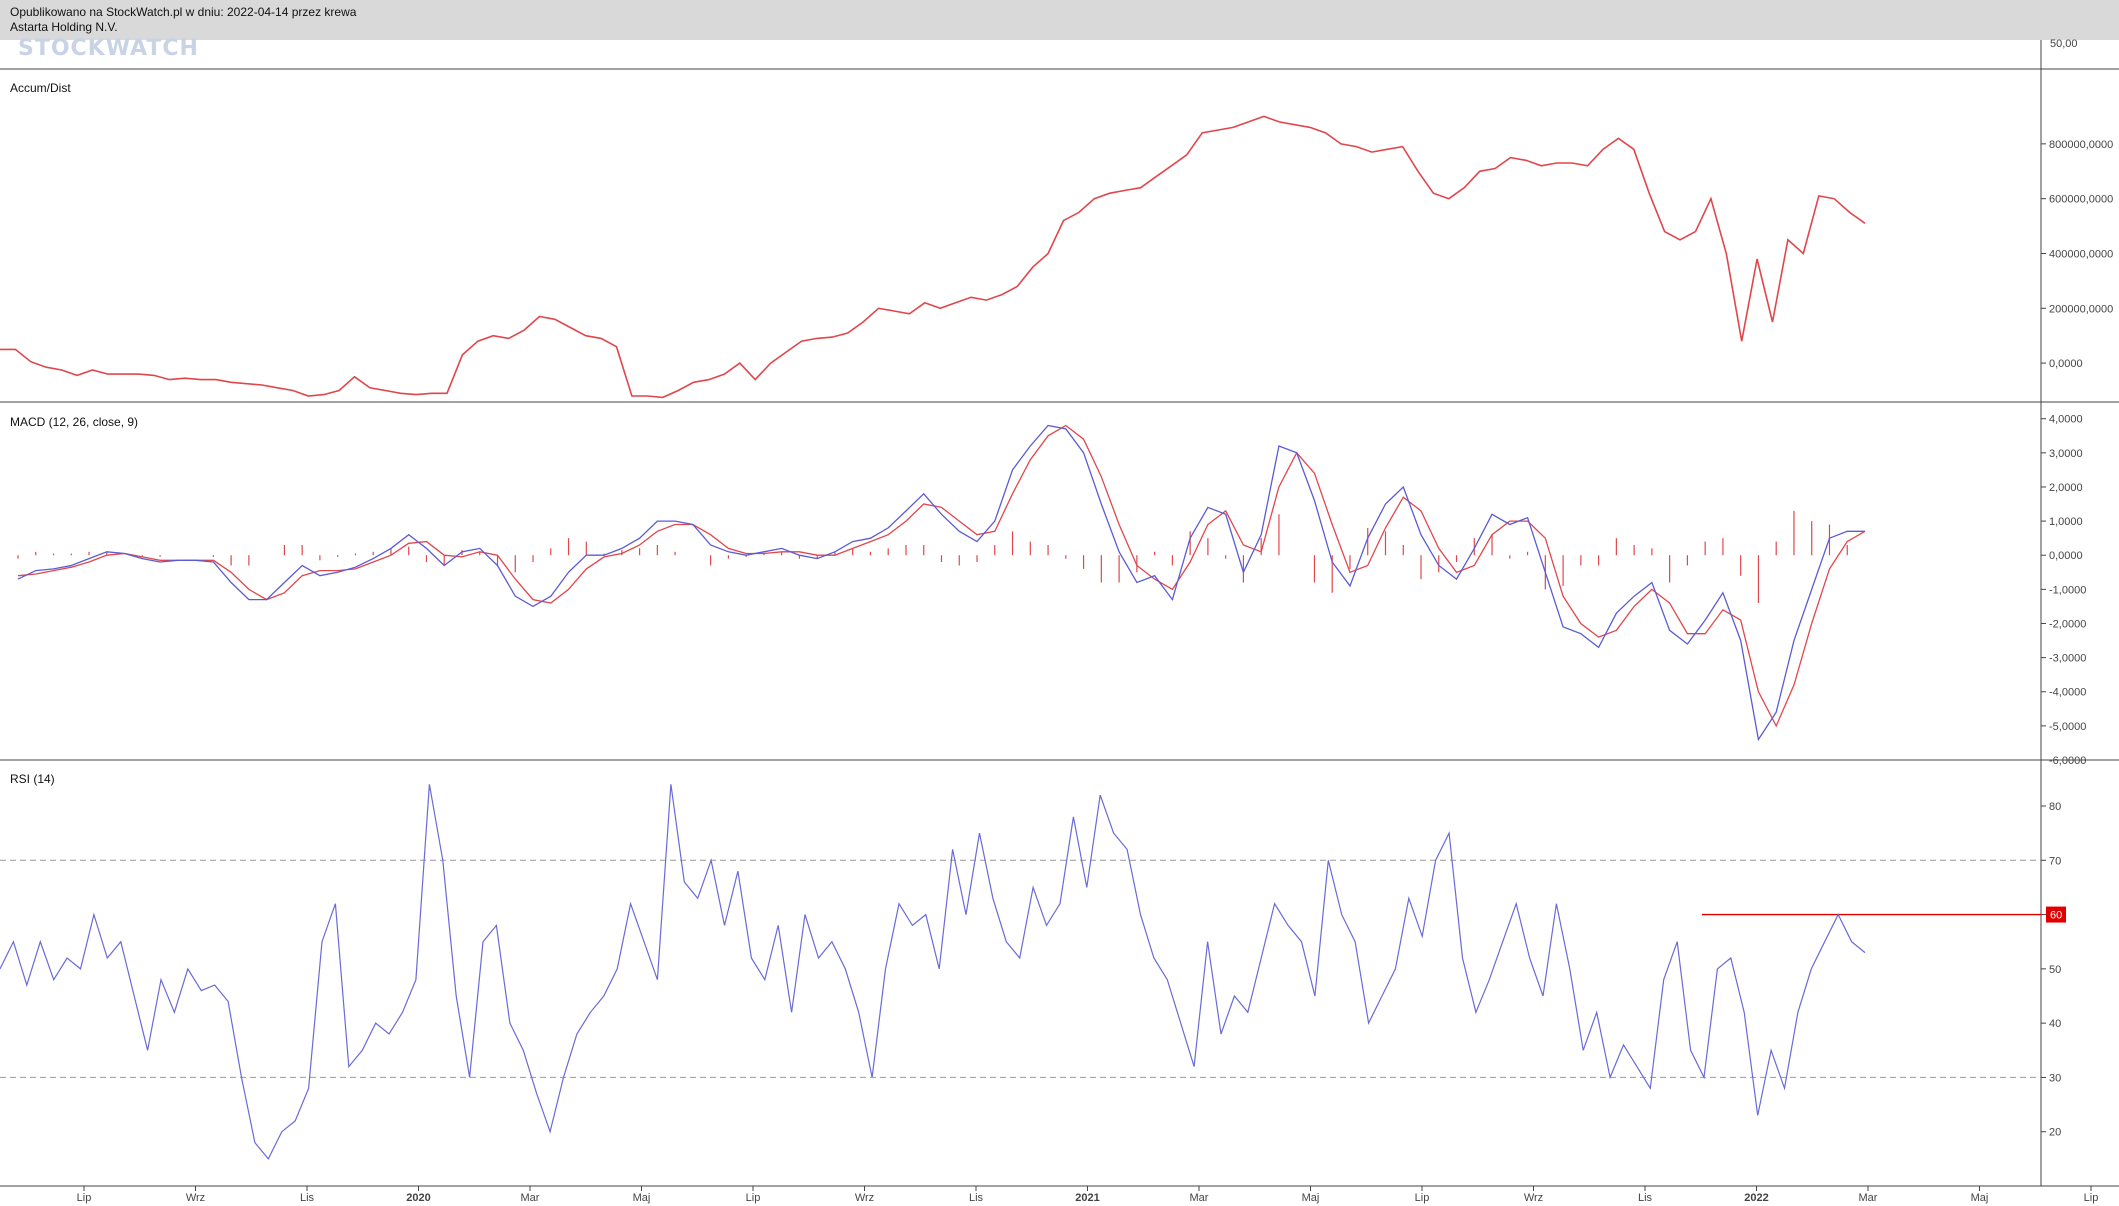 This screenshot has width=2119, height=1206. Describe the element at coordinates (2081, 254) in the screenshot. I see `accum-dist-tick-label: 400000,0000` at that location.